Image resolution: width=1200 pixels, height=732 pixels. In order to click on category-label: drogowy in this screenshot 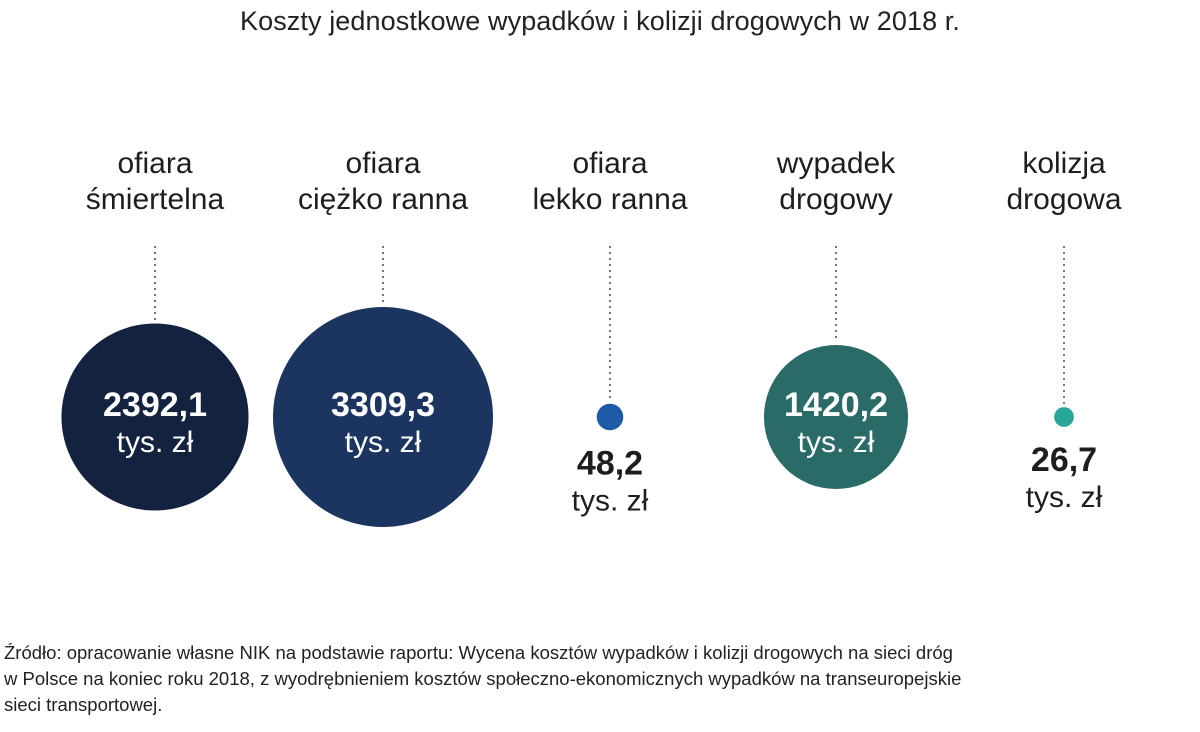, I will do `click(835, 199)`.